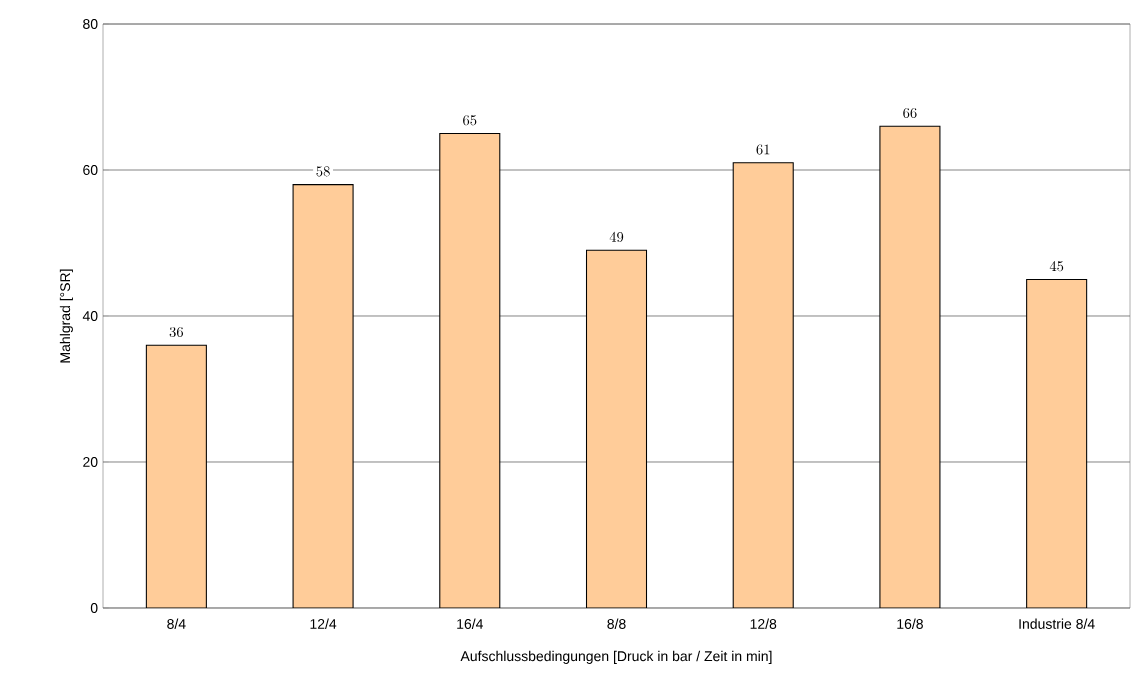 The width and height of the screenshot is (1139, 699). Describe the element at coordinates (323, 171) in the screenshot. I see `data-label: 58` at that location.